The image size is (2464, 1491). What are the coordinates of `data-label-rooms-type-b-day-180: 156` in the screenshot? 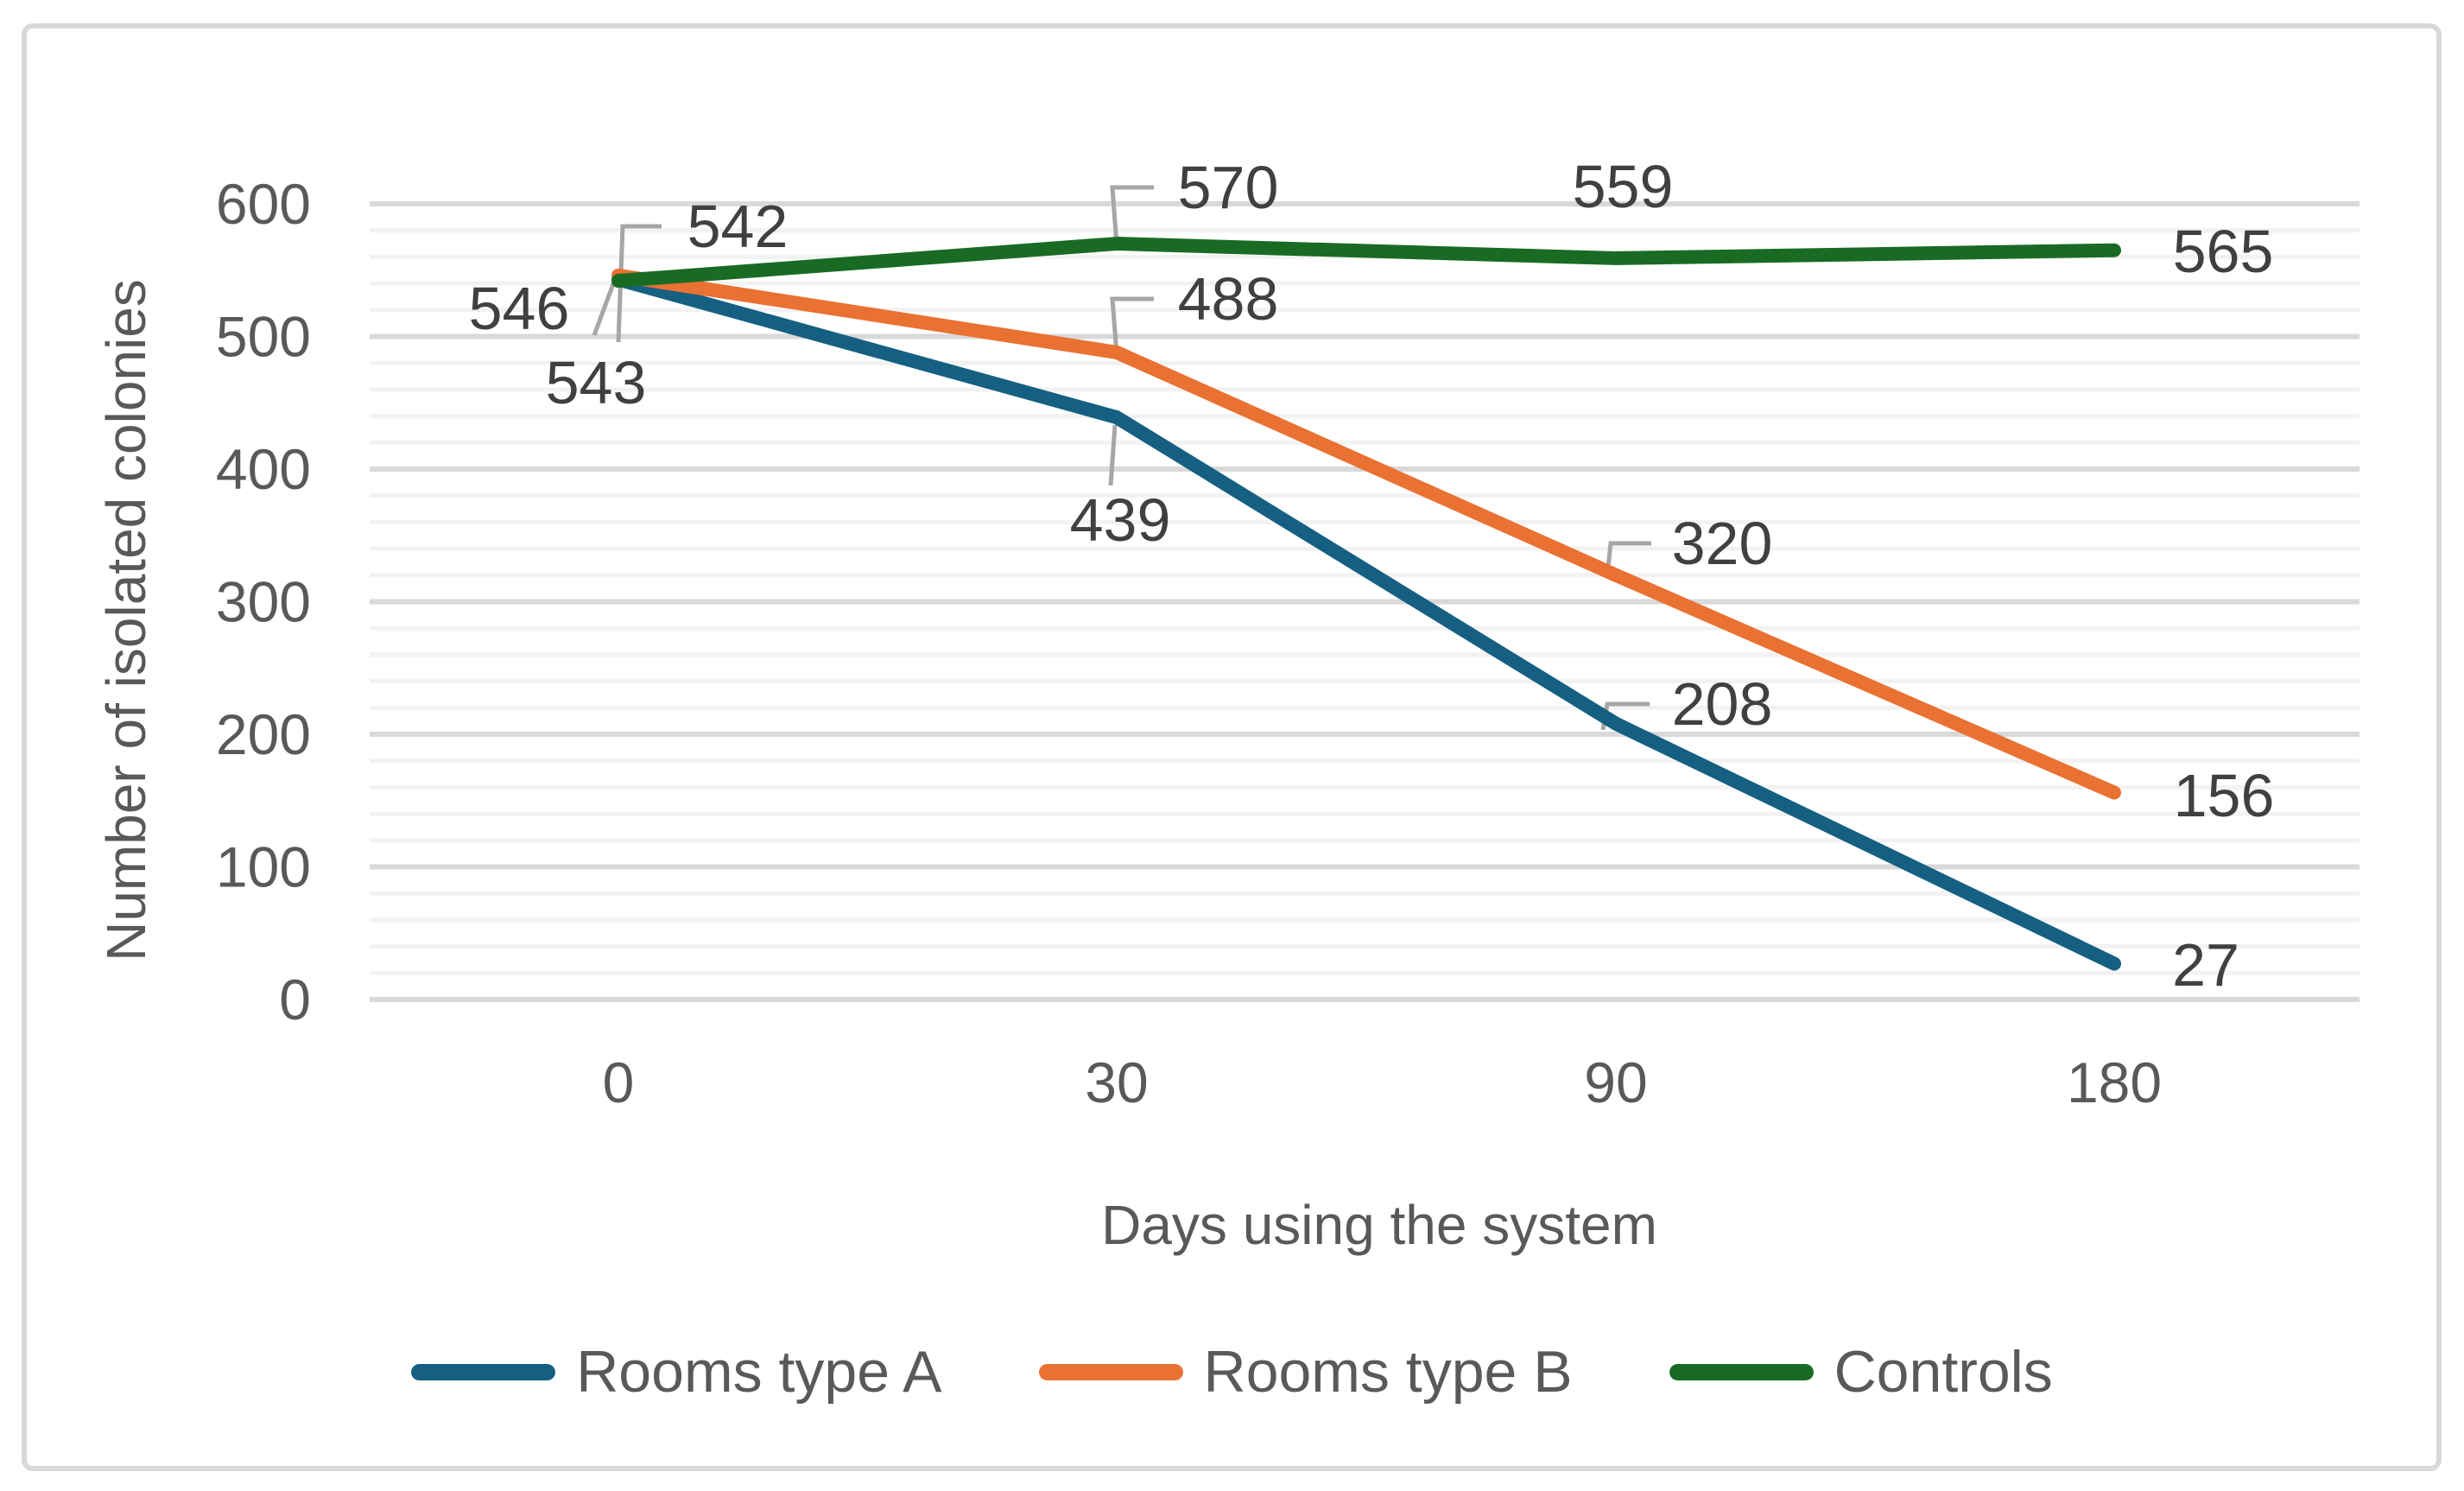 It's located at (2224, 795).